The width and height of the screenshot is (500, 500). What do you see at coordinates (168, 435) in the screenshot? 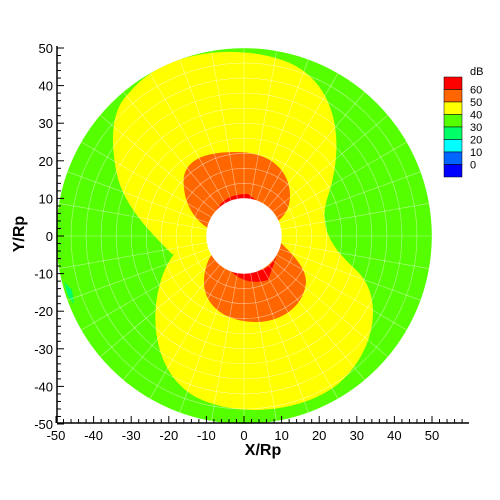
I see `x-tick-label: -20` at bounding box center [168, 435].